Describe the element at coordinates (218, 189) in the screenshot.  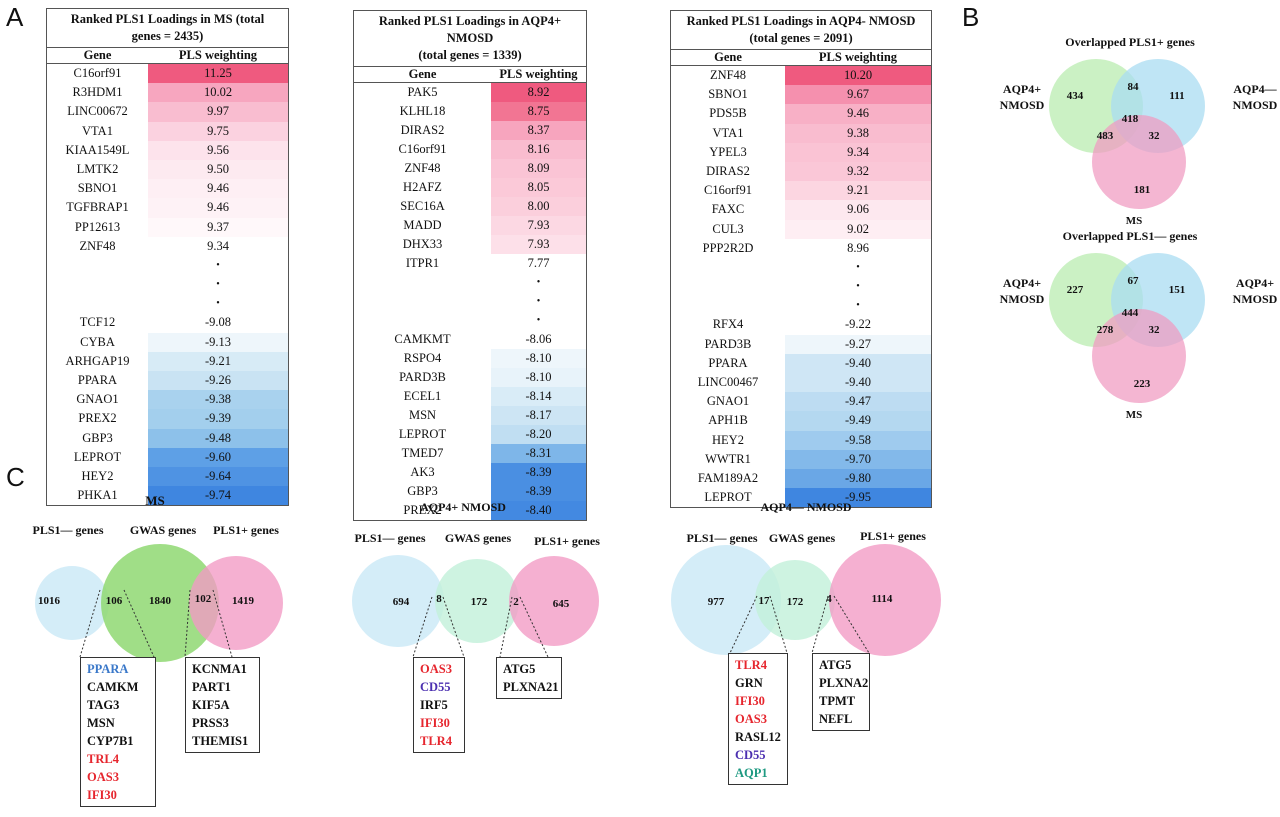
I see `pls-weight: 9.46` at that location.